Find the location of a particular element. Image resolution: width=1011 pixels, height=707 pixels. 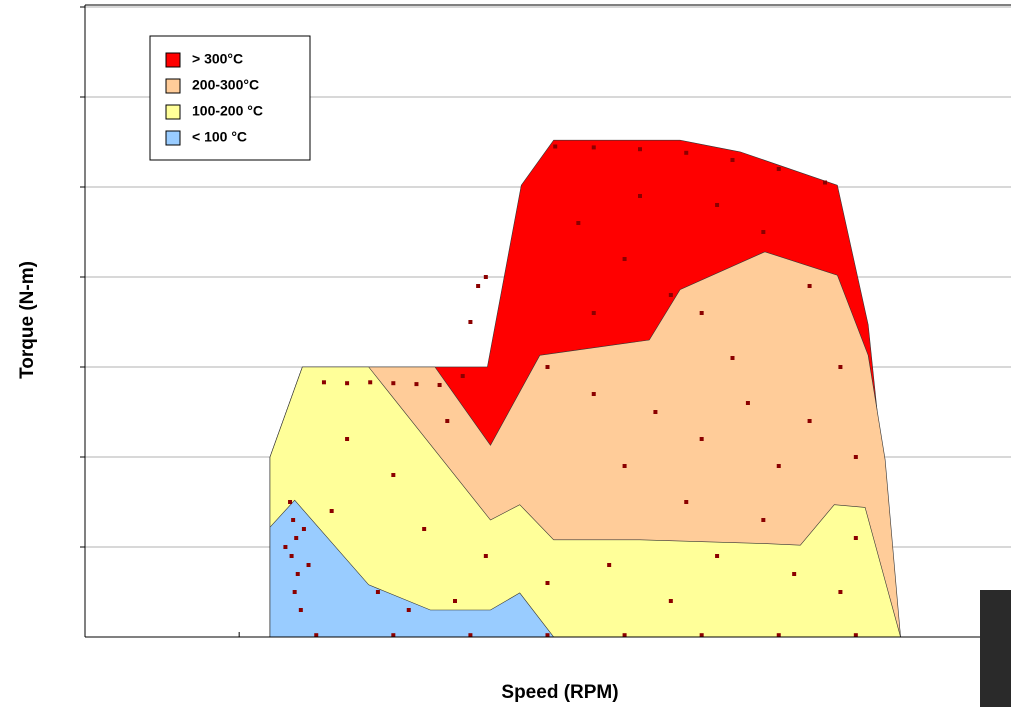

legend-label: < 100 °C is located at coordinates (219, 137).